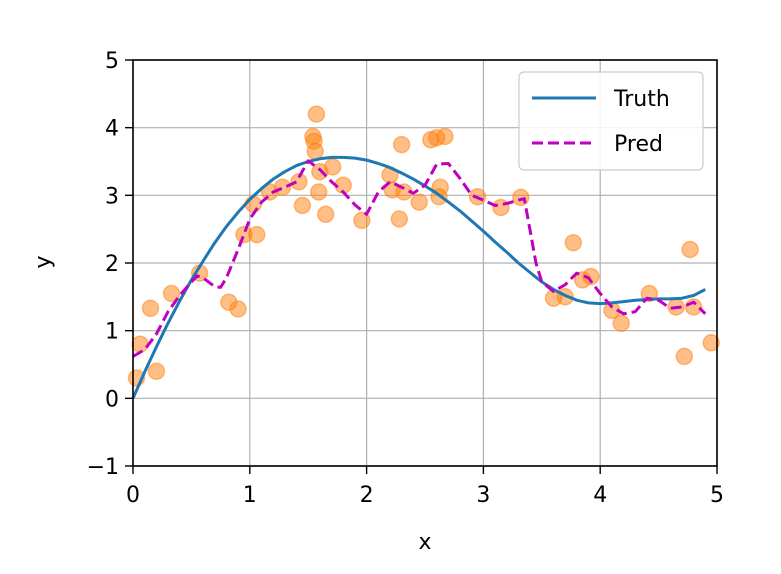 This screenshot has width=781, height=574. Describe the element at coordinates (112, 399) in the screenshot. I see `y-tick-label: 0` at that location.